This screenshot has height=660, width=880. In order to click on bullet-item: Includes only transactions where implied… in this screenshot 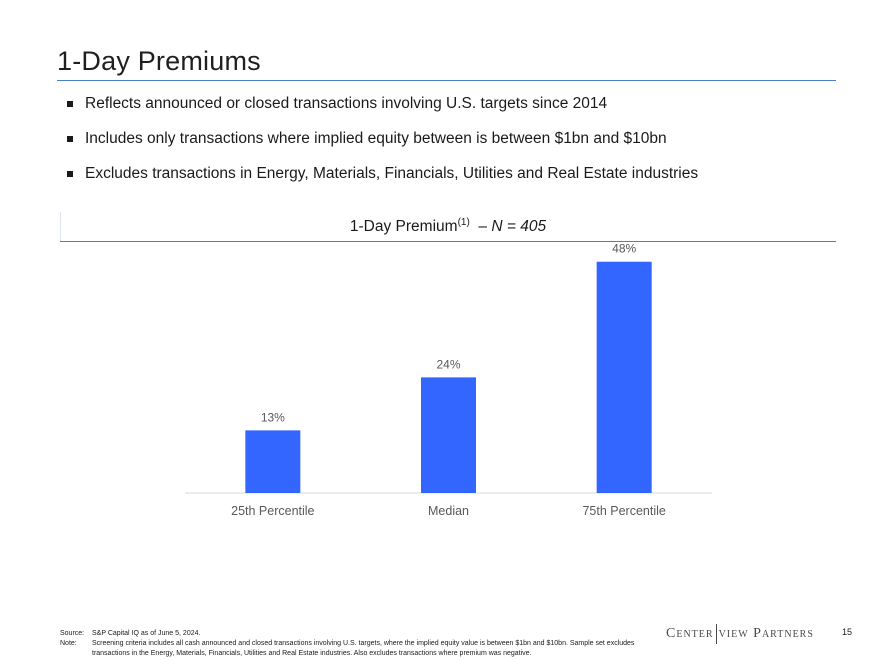, I will do `click(382, 145)`.